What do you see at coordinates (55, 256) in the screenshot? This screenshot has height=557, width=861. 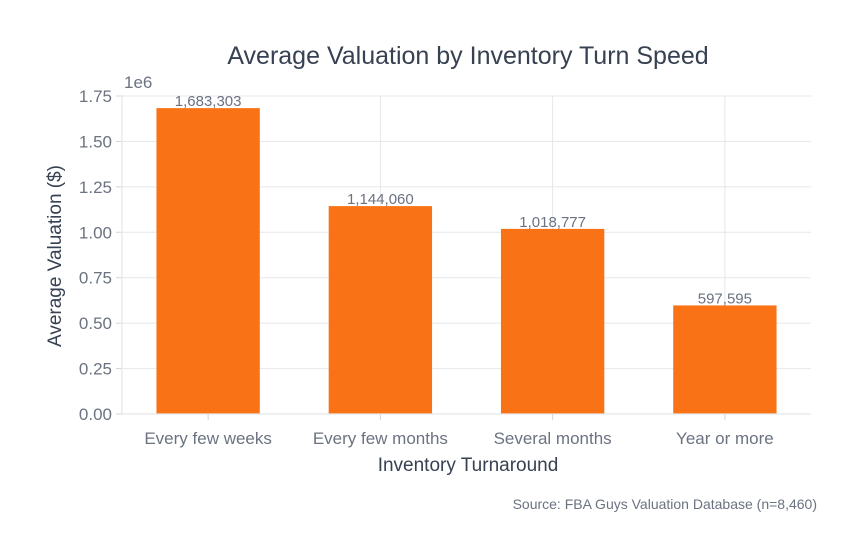 I see `y-axis-label: Average Valuation ($)` at bounding box center [55, 256].